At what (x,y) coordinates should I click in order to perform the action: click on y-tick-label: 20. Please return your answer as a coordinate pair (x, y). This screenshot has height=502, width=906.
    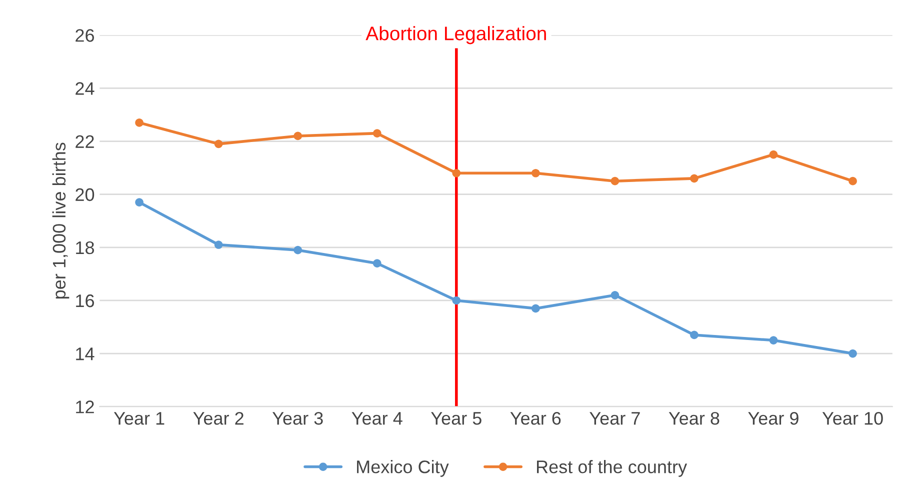
    Looking at the image, I should click on (85, 195).